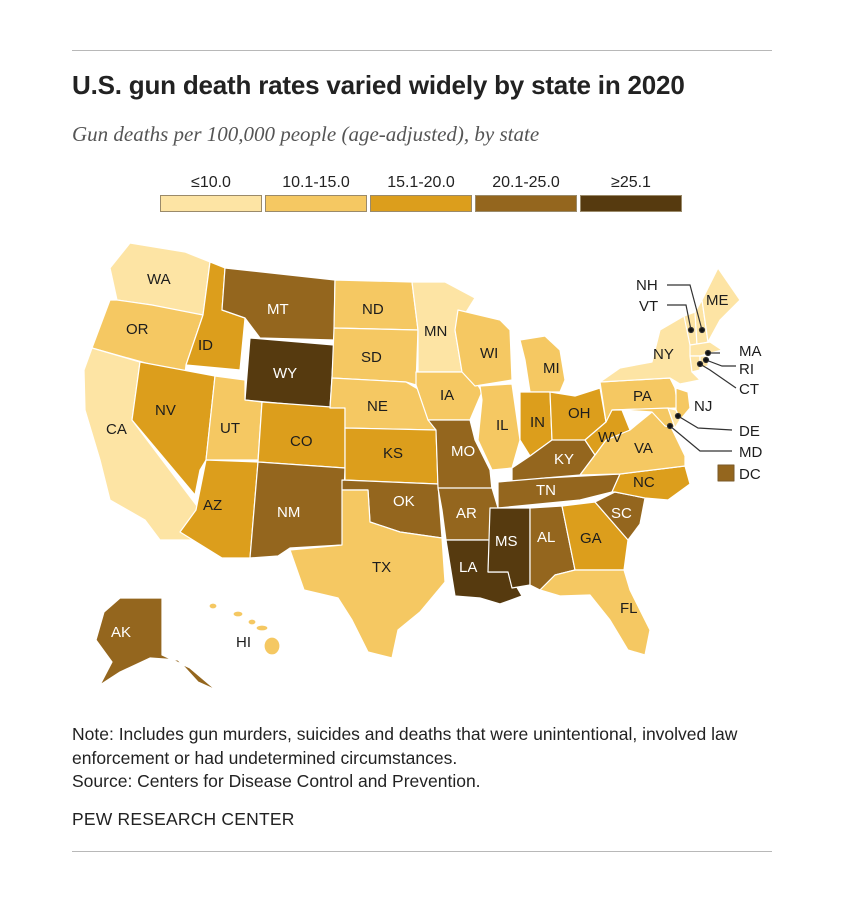 This screenshot has height=901, width=850. What do you see at coordinates (165, 410) in the screenshot?
I see `state-label-nv: NV` at bounding box center [165, 410].